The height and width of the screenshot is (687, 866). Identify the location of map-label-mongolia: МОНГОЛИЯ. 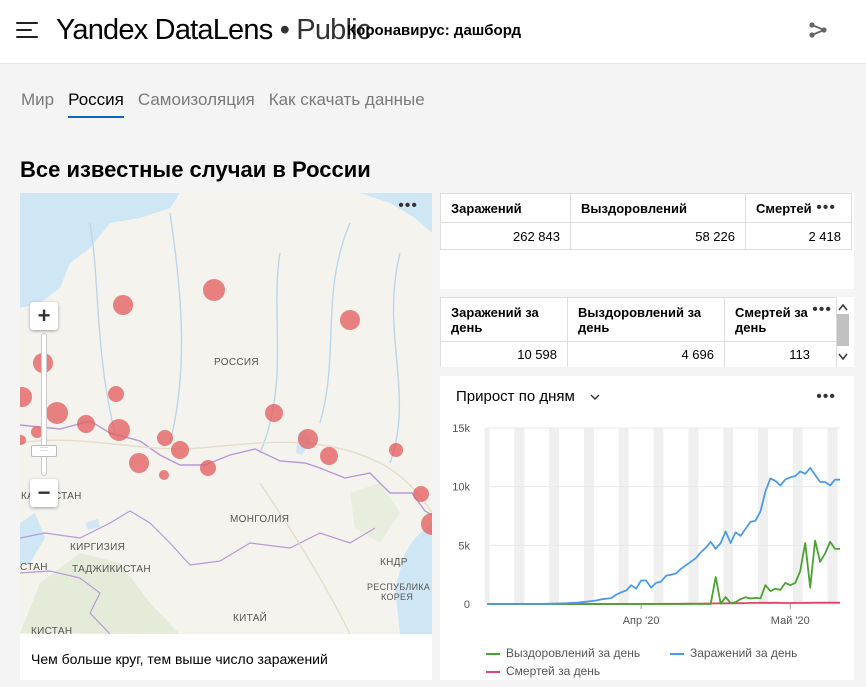
(260, 519).